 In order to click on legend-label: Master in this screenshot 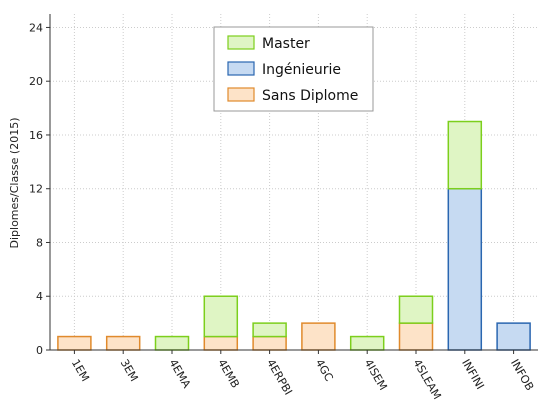, I will do `click(286, 44)`.